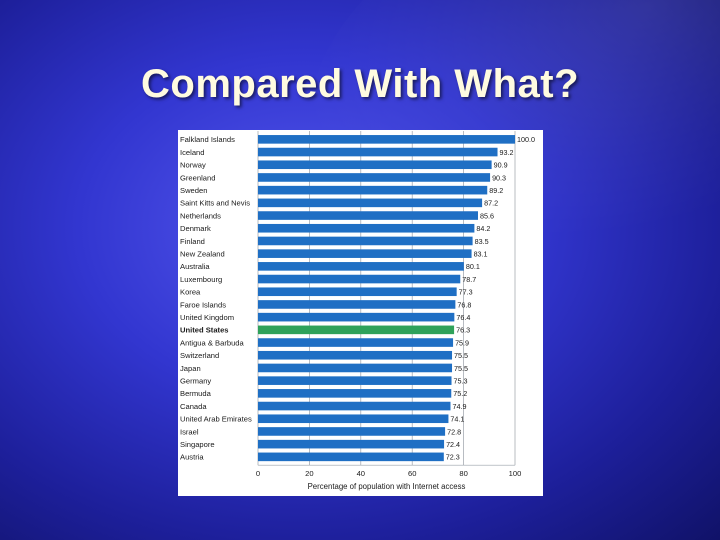  Describe the element at coordinates (460, 393) in the screenshot. I see `value-label: 75.2` at that location.